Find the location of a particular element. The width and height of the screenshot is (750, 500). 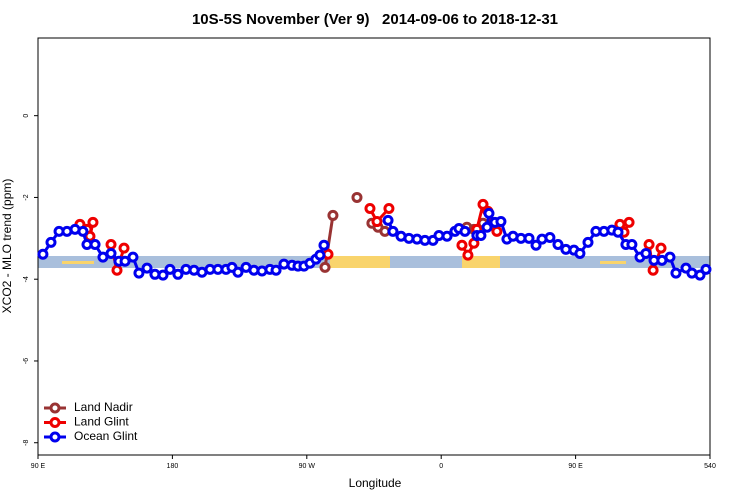

x-tick-label: 180 is located at coordinates (173, 466).